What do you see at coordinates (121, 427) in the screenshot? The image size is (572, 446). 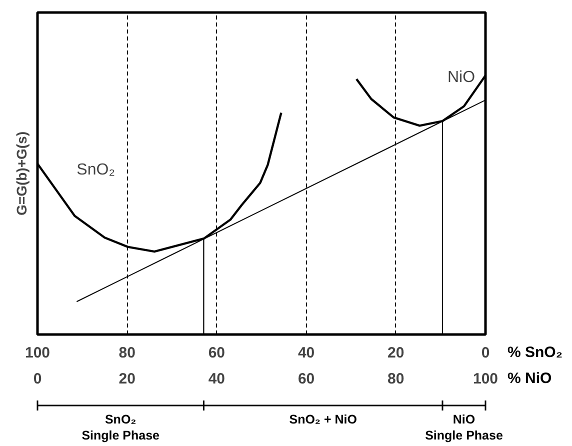 I see `text: SnO₂ Single Phase` at bounding box center [121, 427].